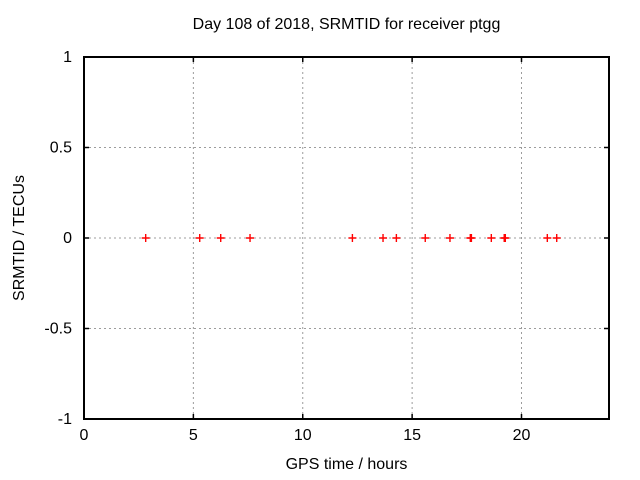 The image size is (640, 480). What do you see at coordinates (67, 57) in the screenshot?
I see `y-tick-label: 1` at bounding box center [67, 57].